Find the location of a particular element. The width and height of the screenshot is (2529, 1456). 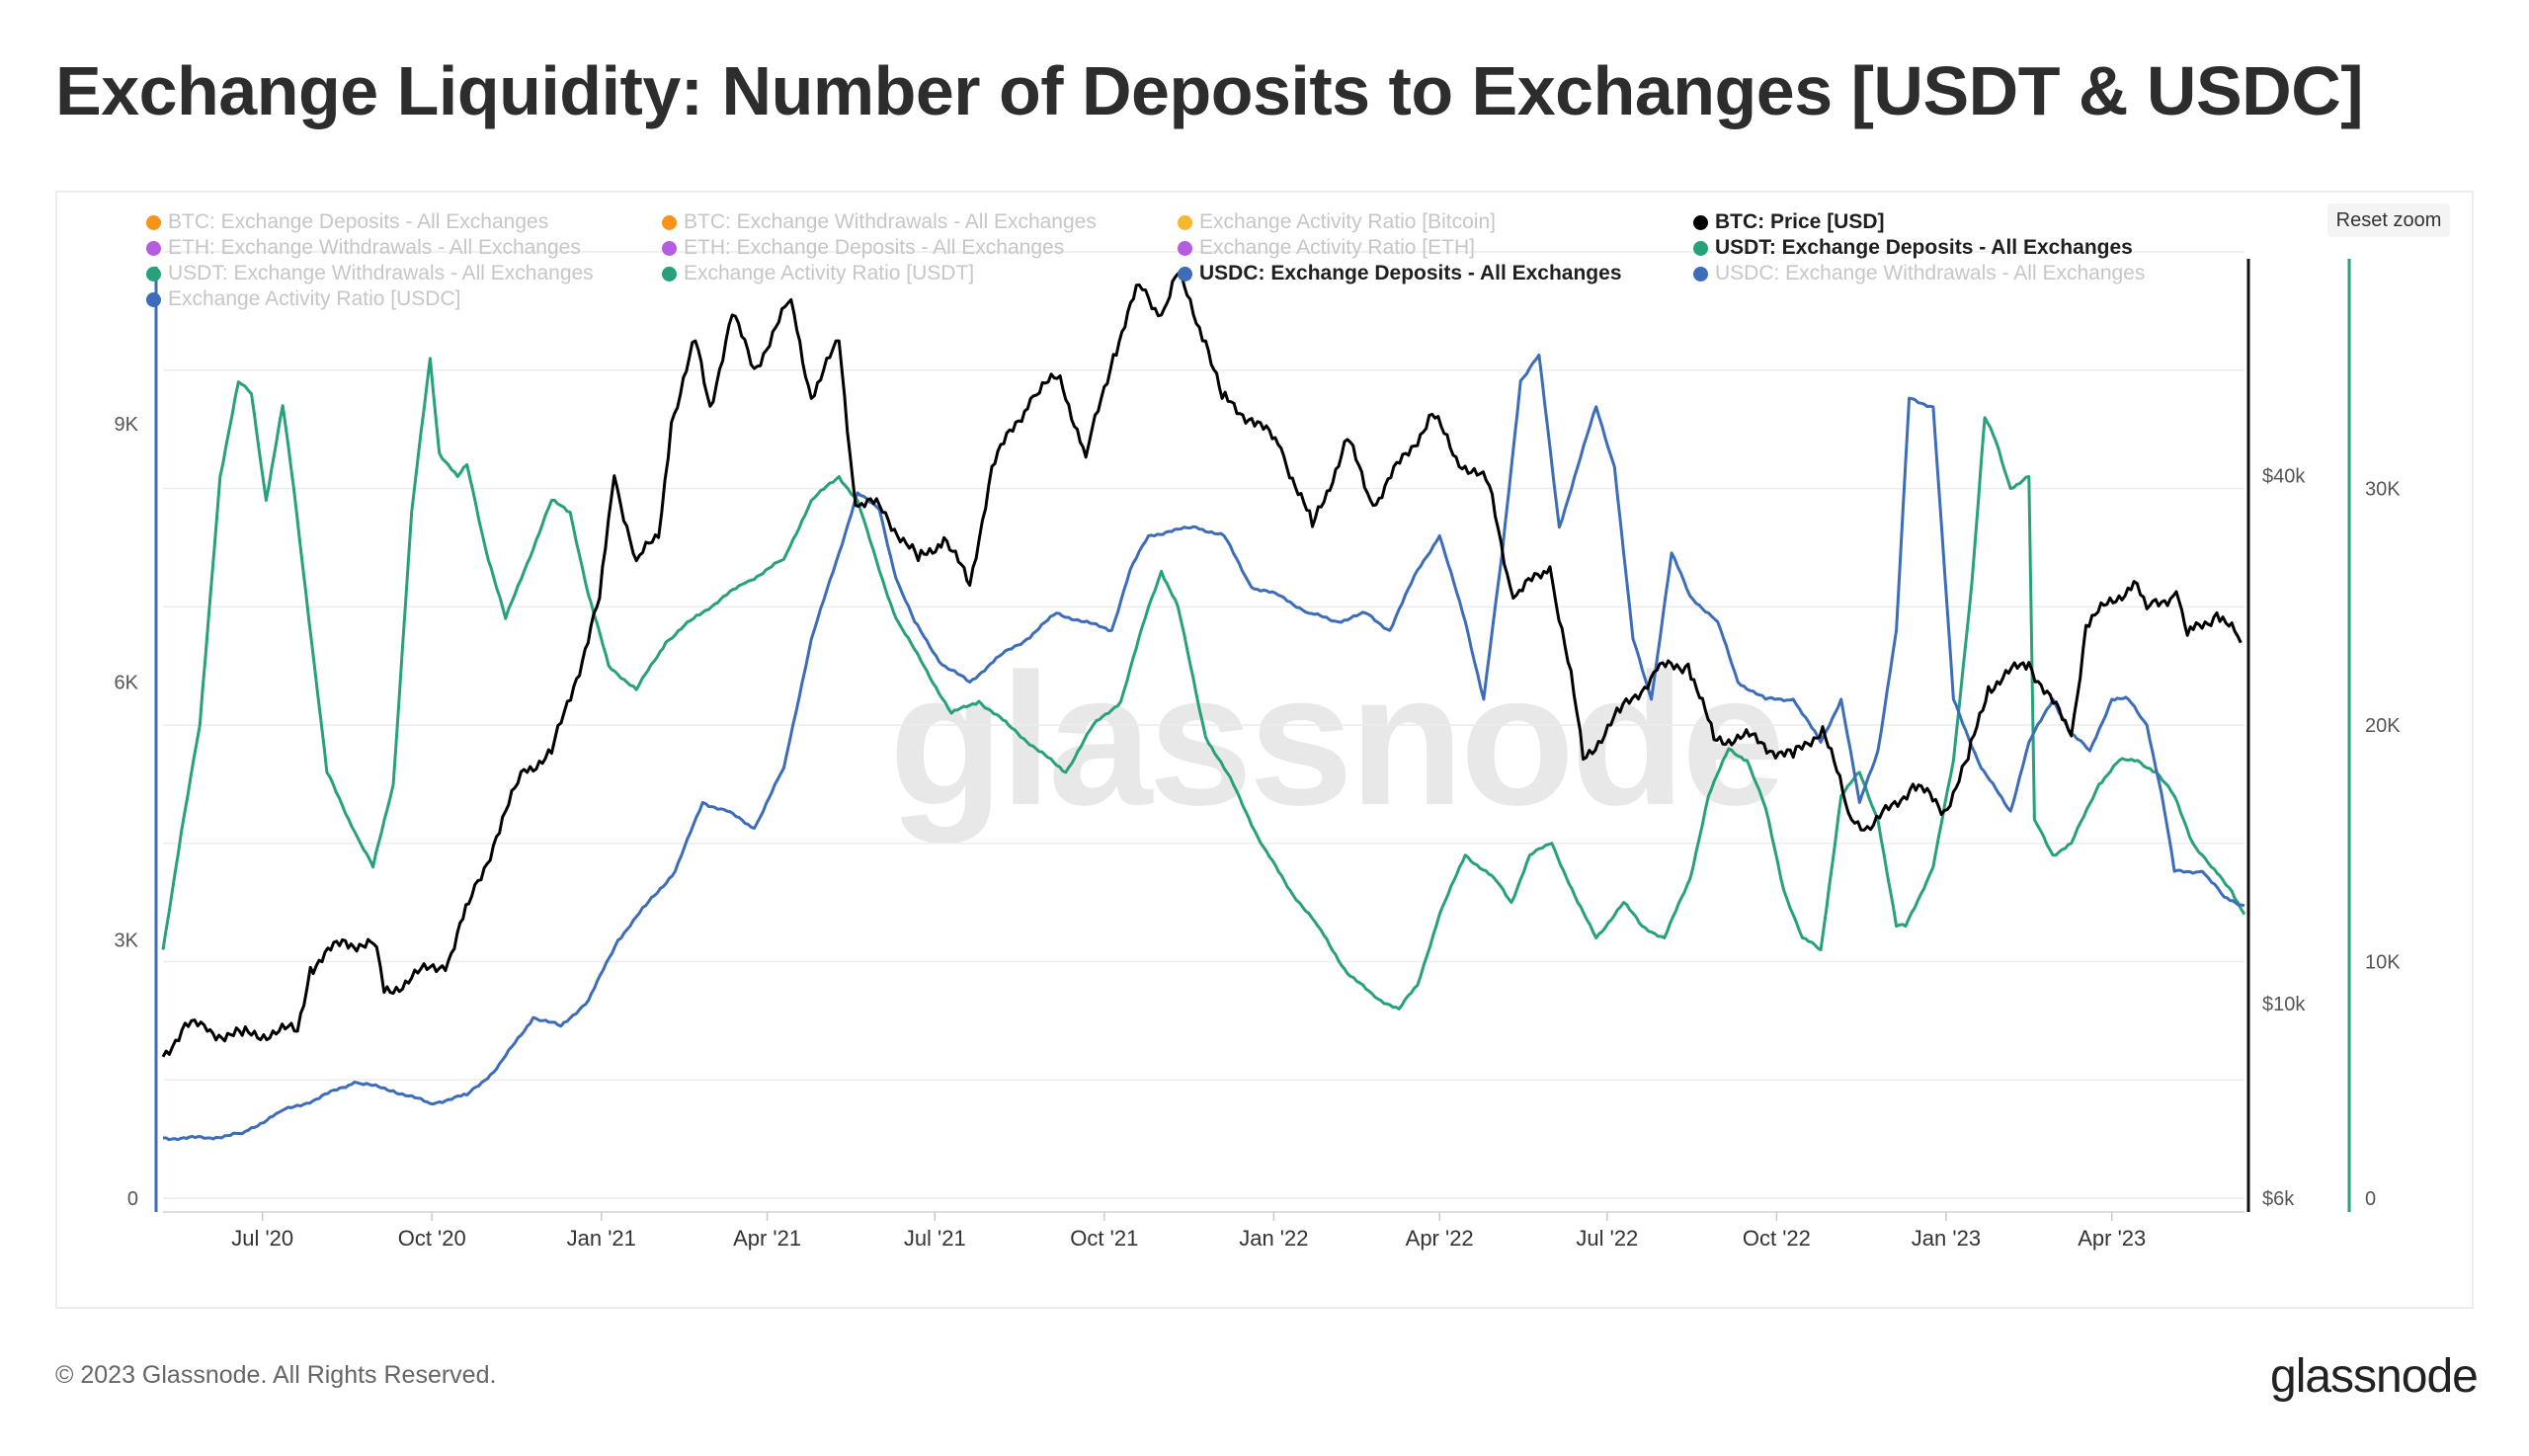

left-axis-tick-label: 9K is located at coordinates (127, 425).